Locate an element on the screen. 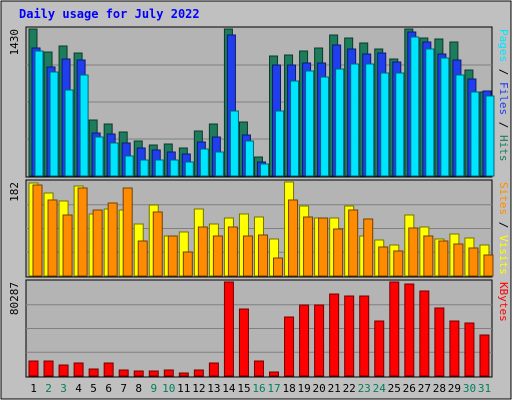 This screenshot has width=512, height=400. x-tick-label: 26 is located at coordinates (409, 388).